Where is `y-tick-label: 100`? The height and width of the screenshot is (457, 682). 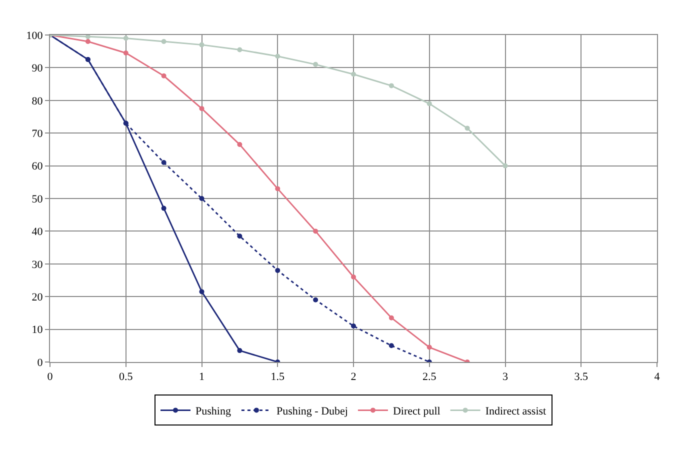 y-tick-label: 100 is located at coordinates (35, 36).